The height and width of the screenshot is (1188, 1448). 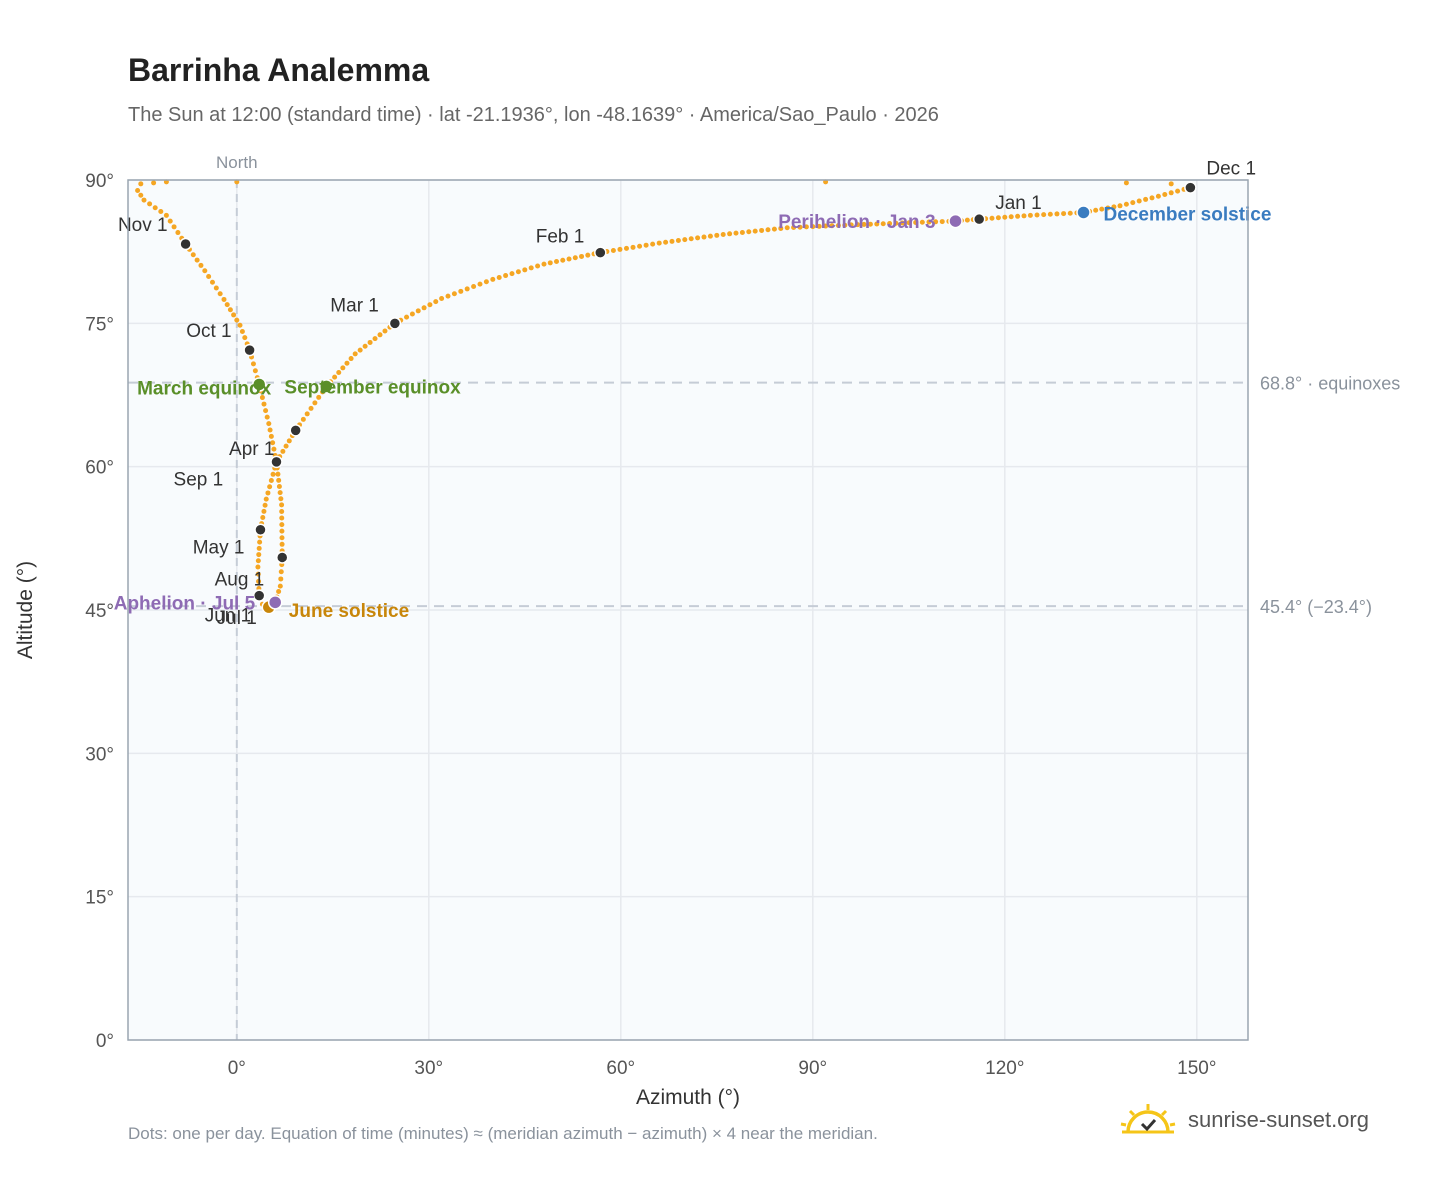 I want to click on reference-line-label: 45.4° (−23.4°), so click(x=1316, y=607).